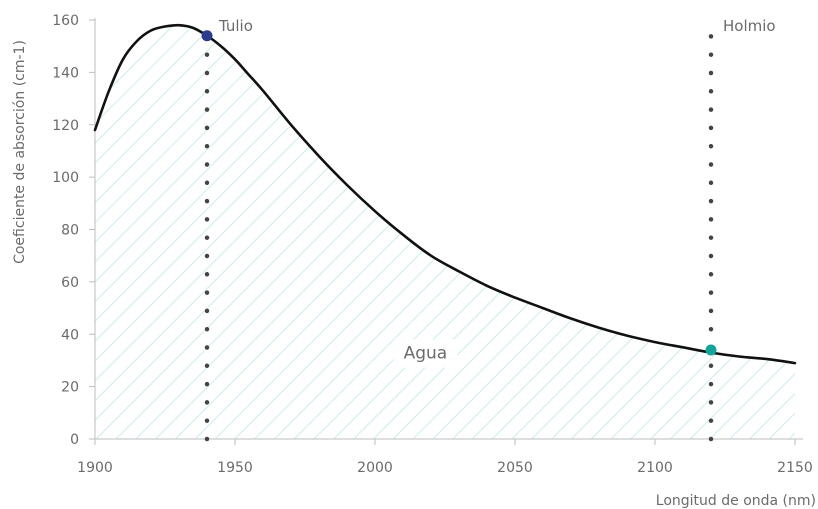  Describe the element at coordinates (795, 468) in the screenshot. I see `x-tick-label: 2150` at that location.